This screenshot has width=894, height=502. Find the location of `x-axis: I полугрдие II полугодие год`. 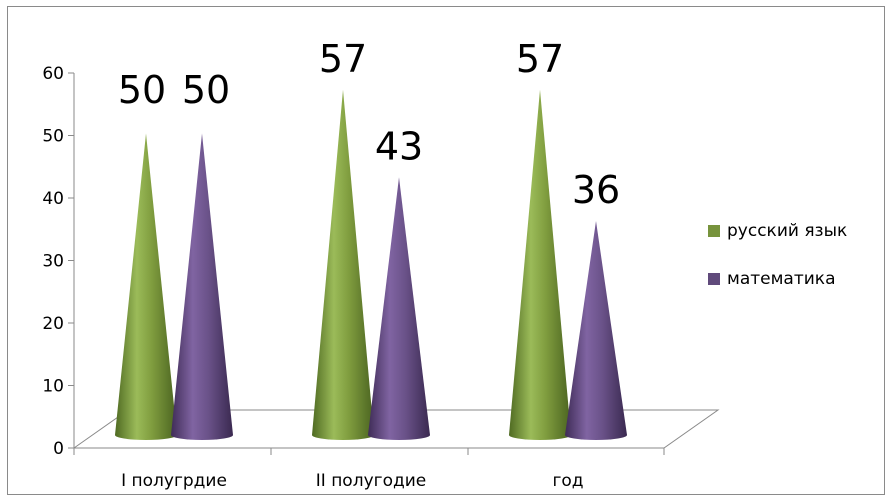

x-axis: I полугрдие II полугодие год is located at coordinates (369, 469).